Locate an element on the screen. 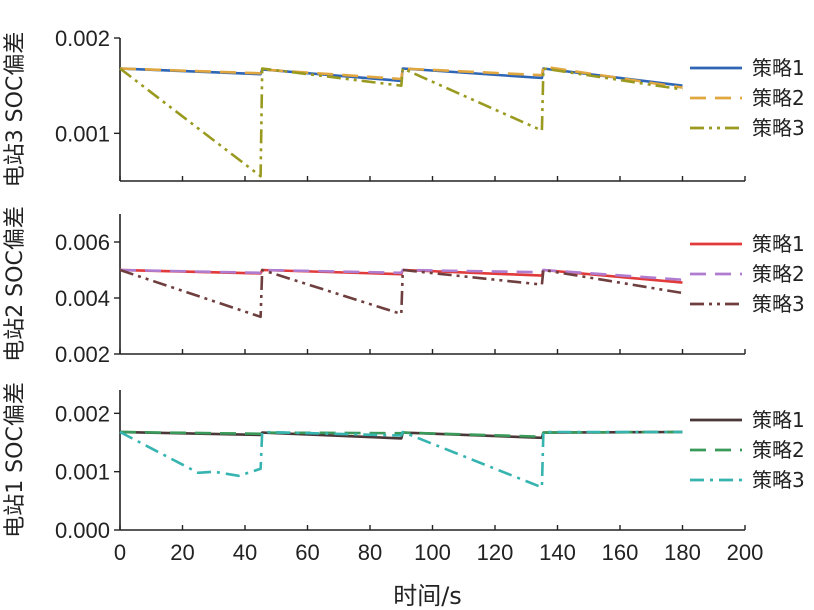  y-axis-label: 电站1 SOC偏差 is located at coordinates (15, 460).